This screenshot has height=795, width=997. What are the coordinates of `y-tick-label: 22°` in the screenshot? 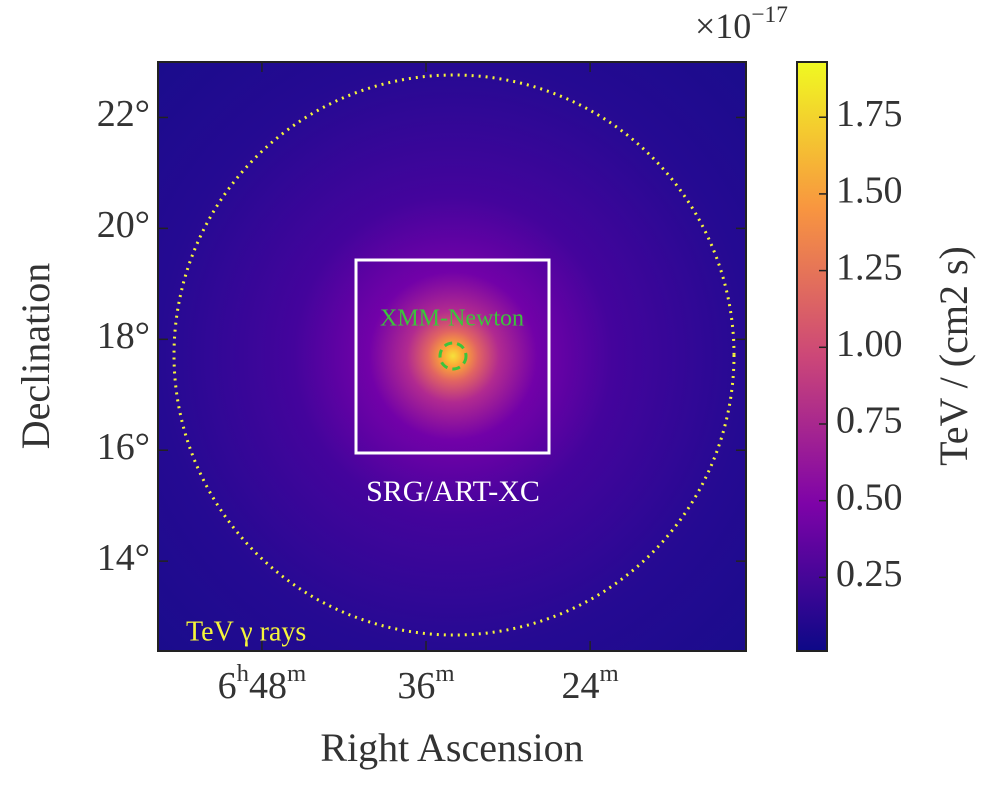 It's located at (123, 114).